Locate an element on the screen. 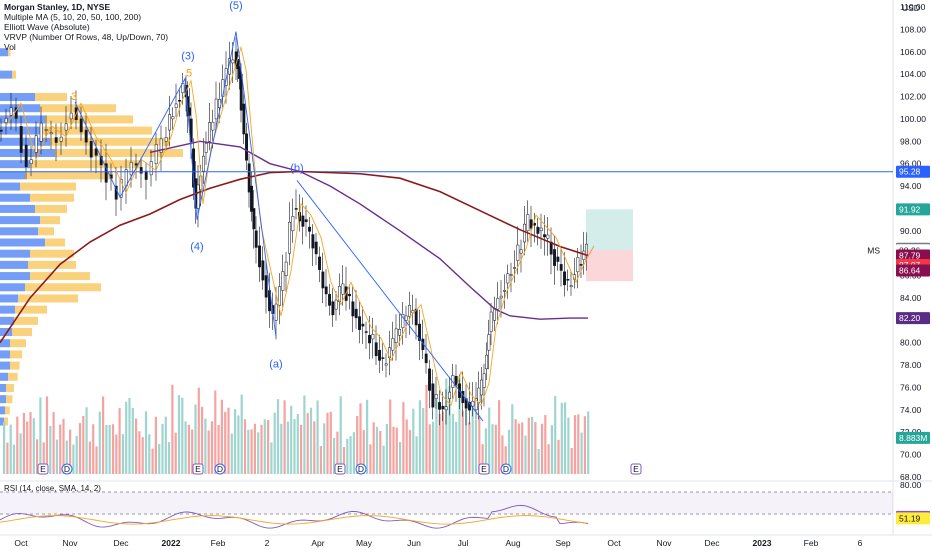  rsi-pane is located at coordinates (446, 510).